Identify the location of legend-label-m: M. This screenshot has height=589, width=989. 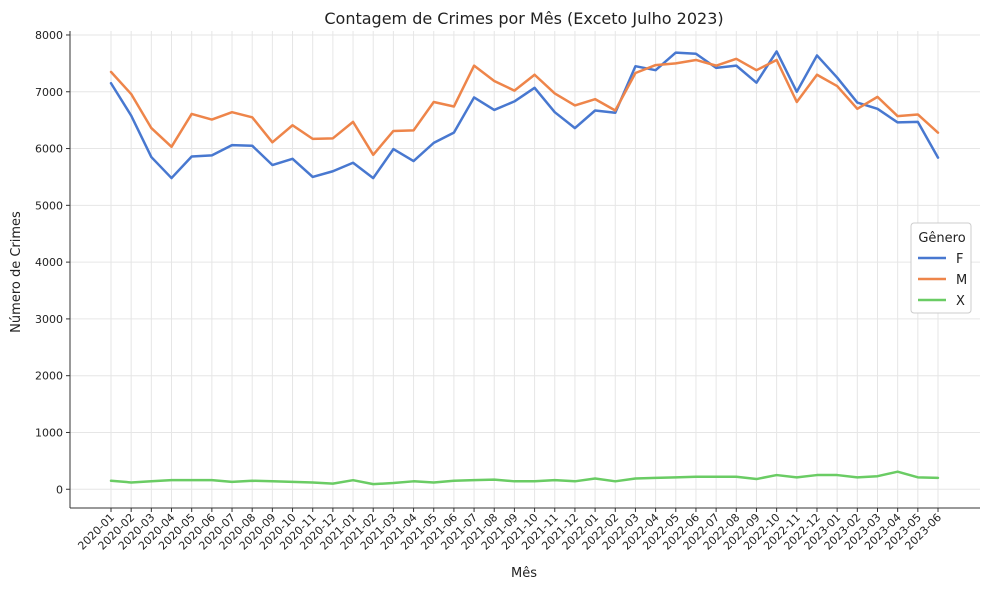
(961, 280).